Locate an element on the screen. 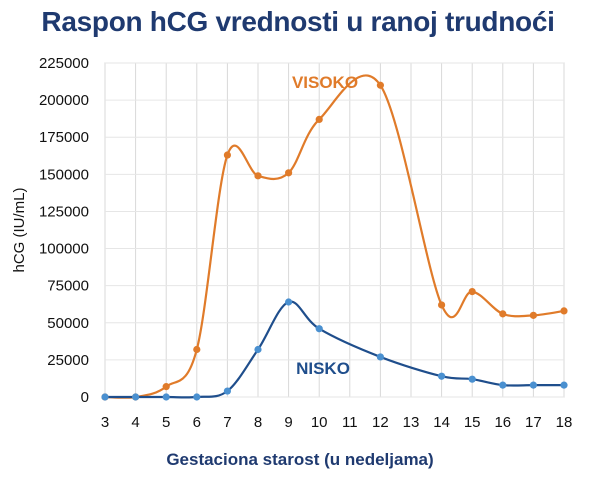  x-tick-label: 10 is located at coordinates (319, 422).